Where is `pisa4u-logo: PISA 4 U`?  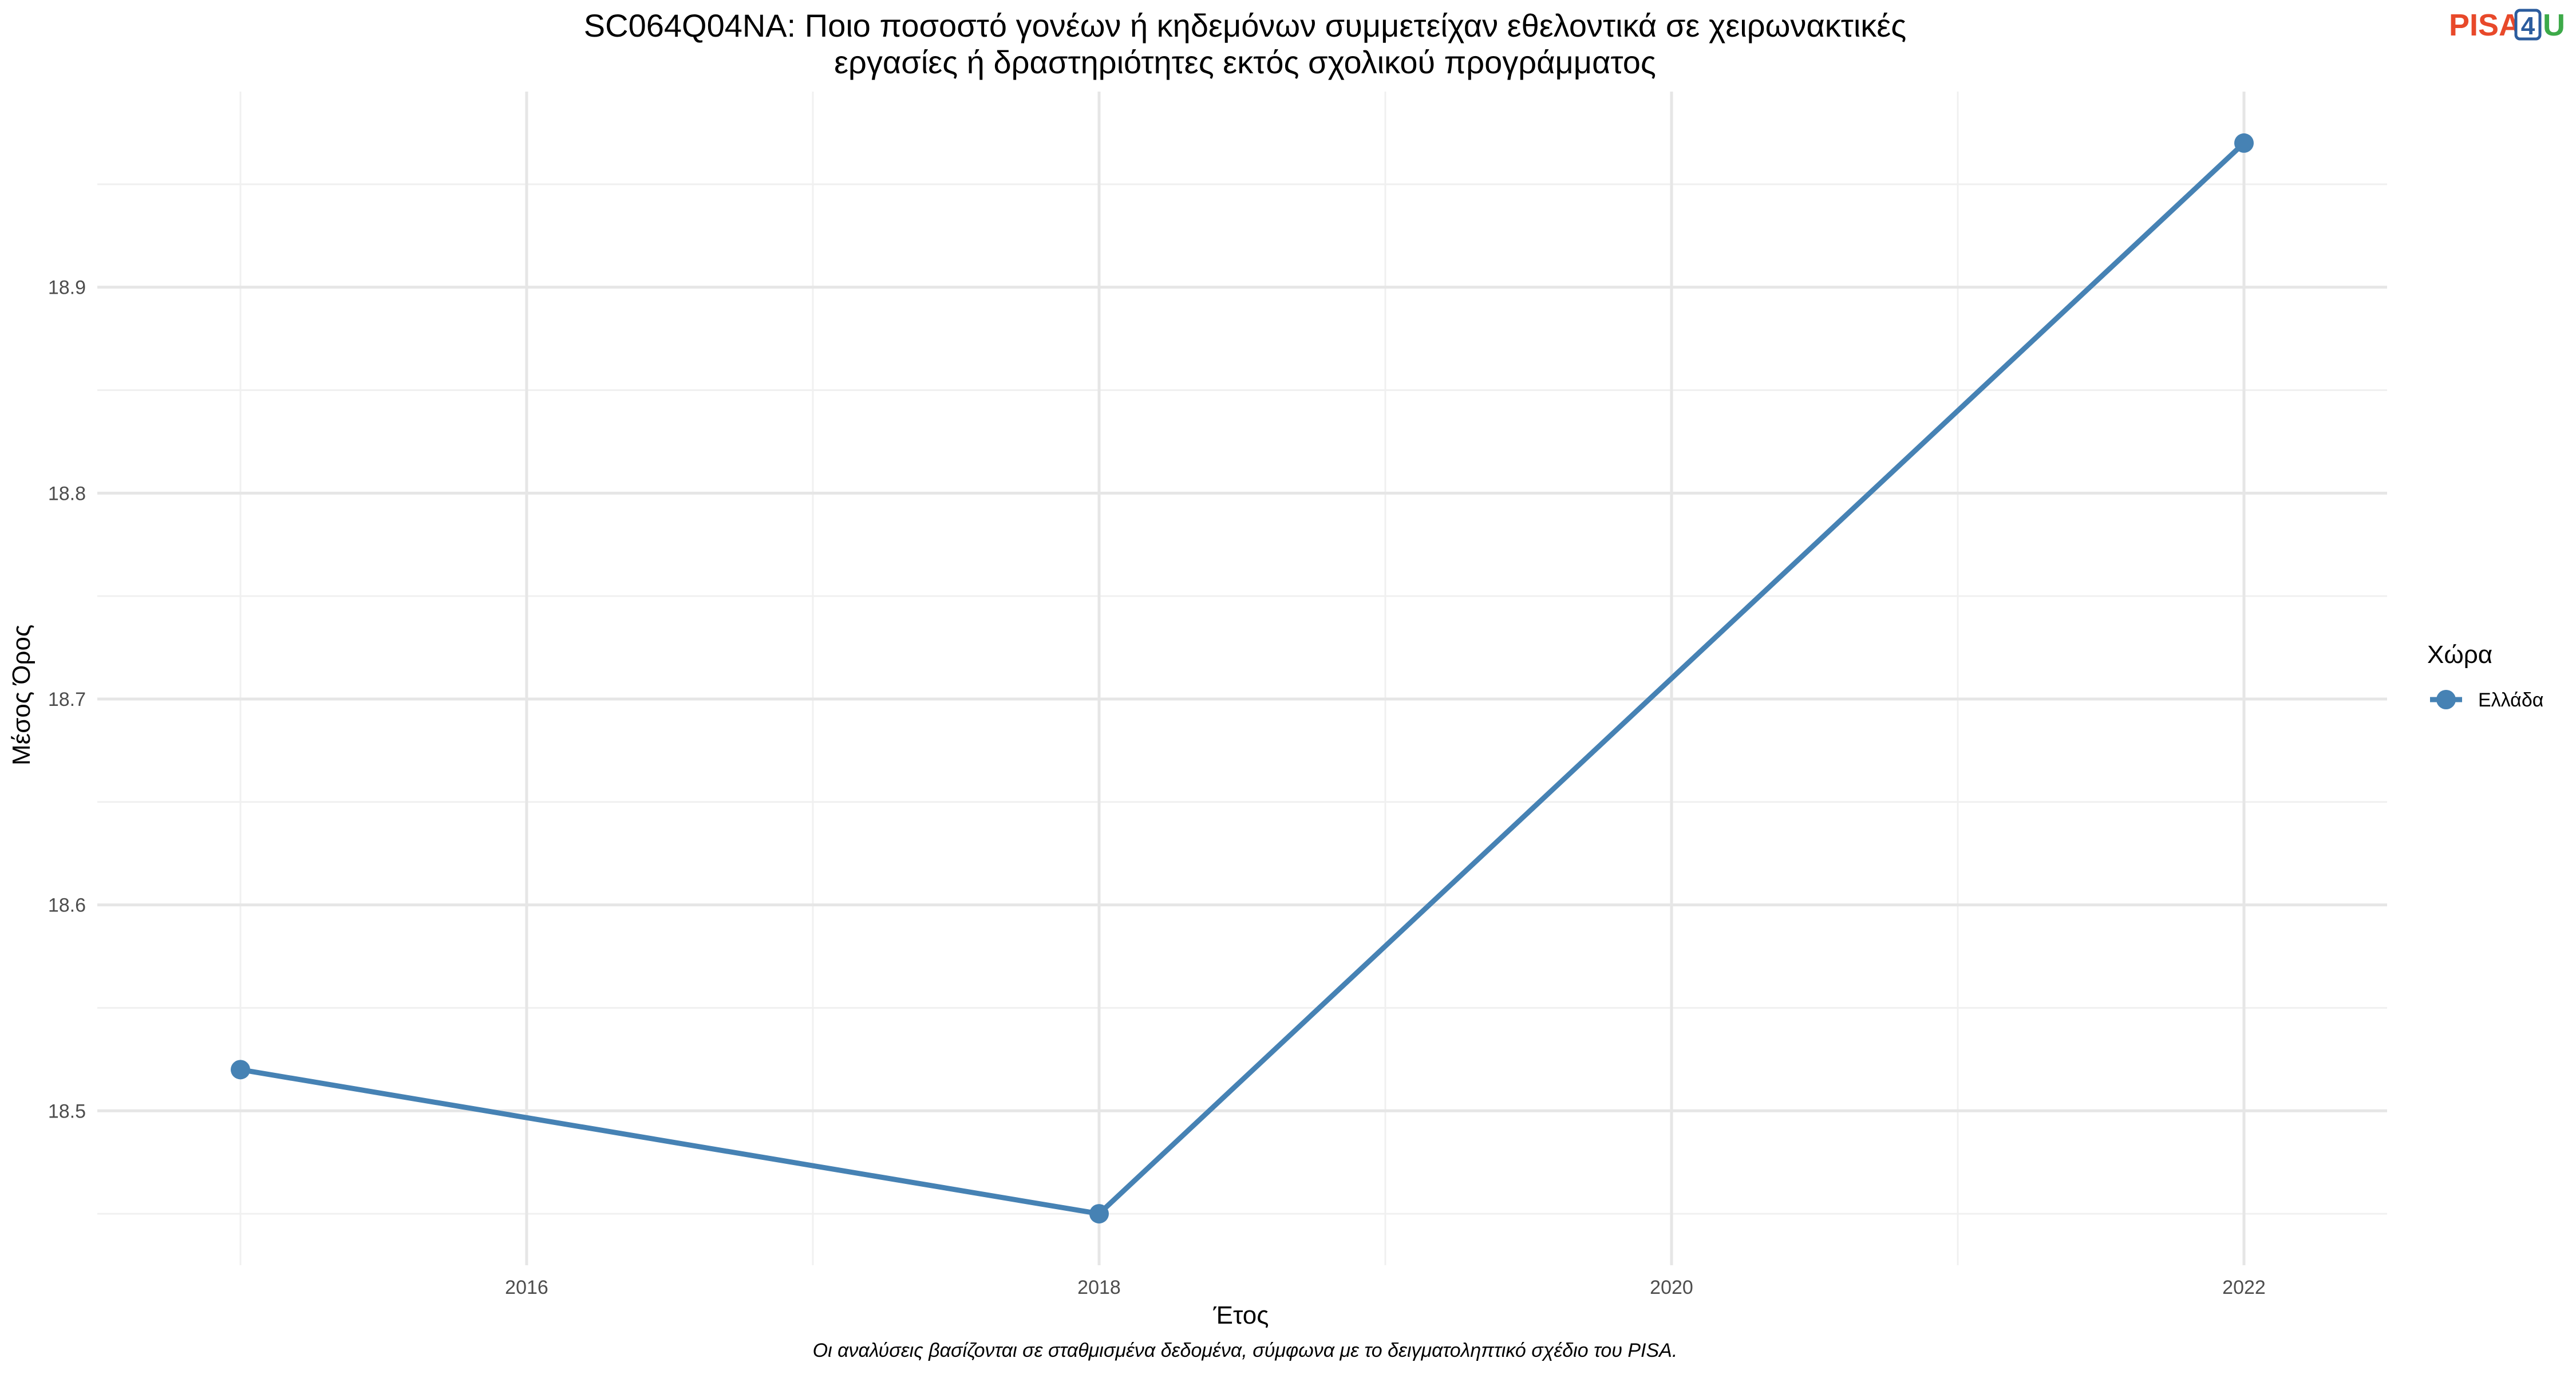
pisa4u-logo: PISA 4 U is located at coordinates (2507, 25).